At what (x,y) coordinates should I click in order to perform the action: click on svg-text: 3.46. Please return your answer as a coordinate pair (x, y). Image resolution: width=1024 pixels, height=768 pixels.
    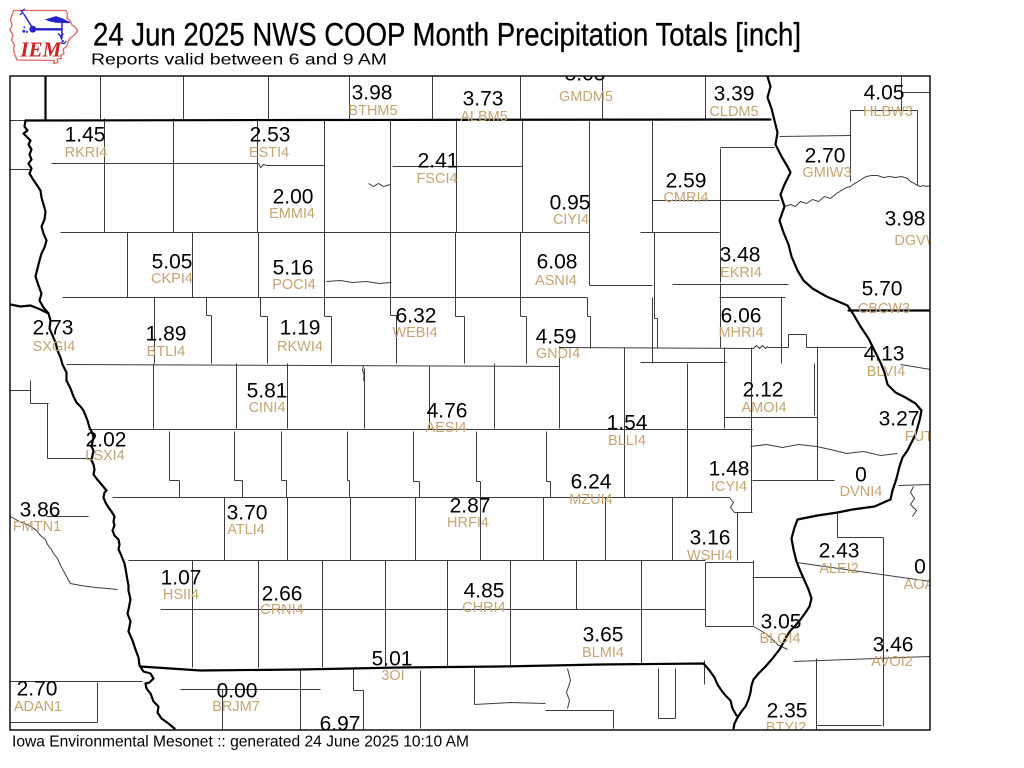
    Looking at the image, I should click on (893, 645).